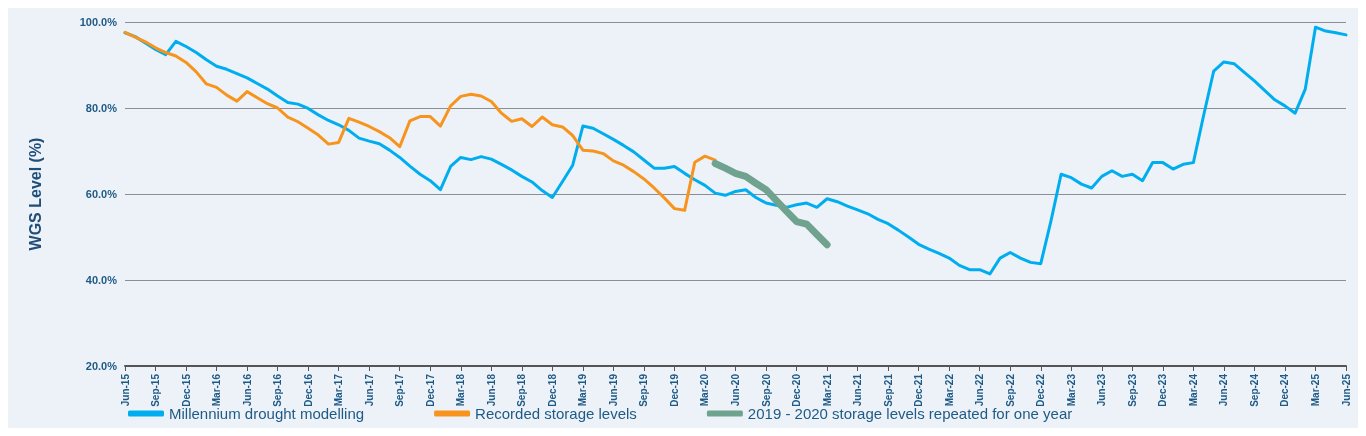 Image resolution: width=1366 pixels, height=436 pixels. Describe the element at coordinates (910, 413) in the screenshot. I see `legend-label: 2019 - 2020 storage levels repeated for one year` at that location.